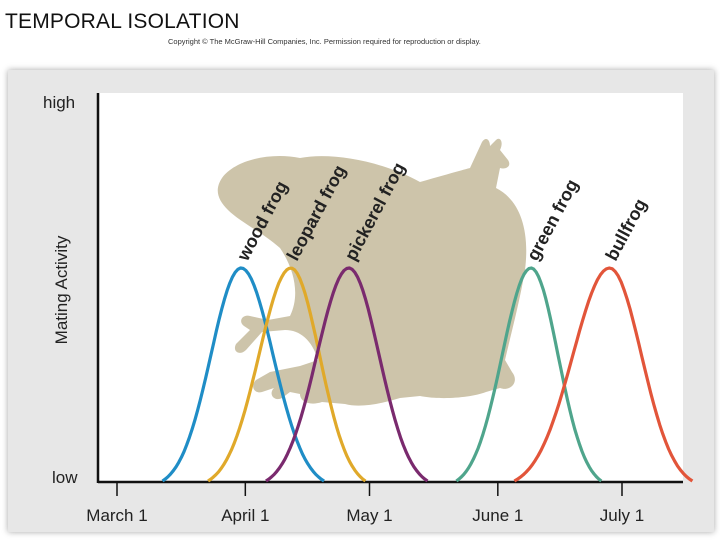 This screenshot has width=720, height=540. What do you see at coordinates (365, 503) in the screenshot?
I see `x-ticks: March 1 April 1 May 1 June 1 July 1` at bounding box center [365, 503].